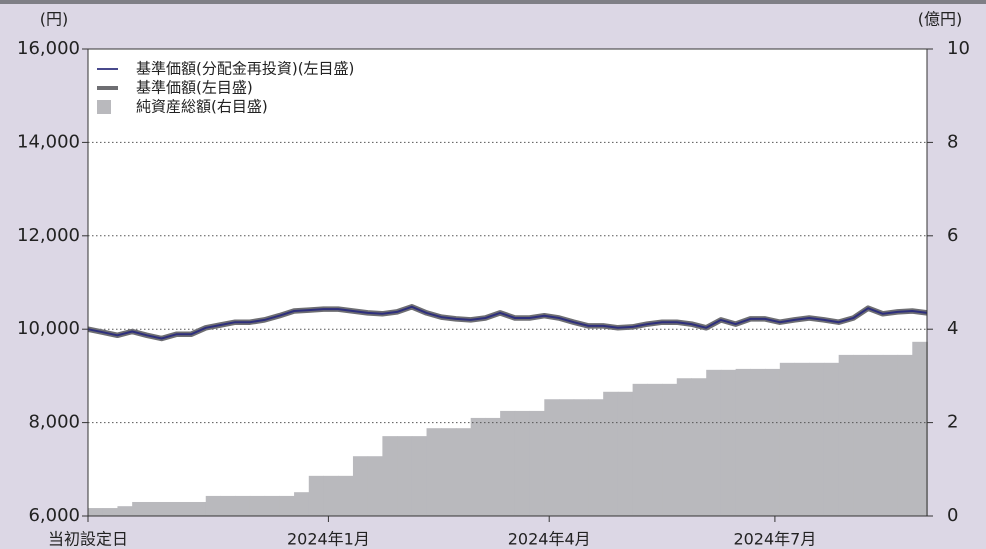 This screenshot has width=986, height=549. I want to click on x-tick-label: 2024年4月, so click(549, 539).